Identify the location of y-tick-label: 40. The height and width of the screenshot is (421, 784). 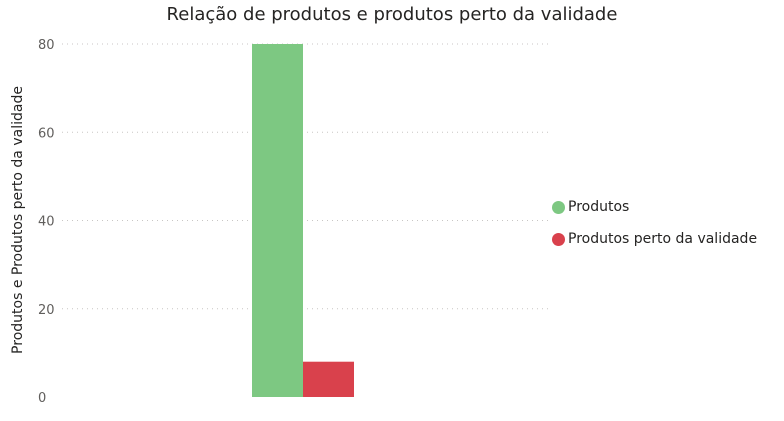
(46, 222).